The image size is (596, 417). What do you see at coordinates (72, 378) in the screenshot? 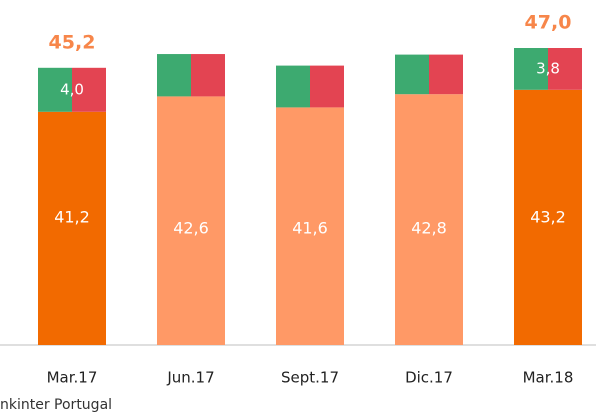
I see `x-tick-label: Mar.17` at bounding box center [72, 378].